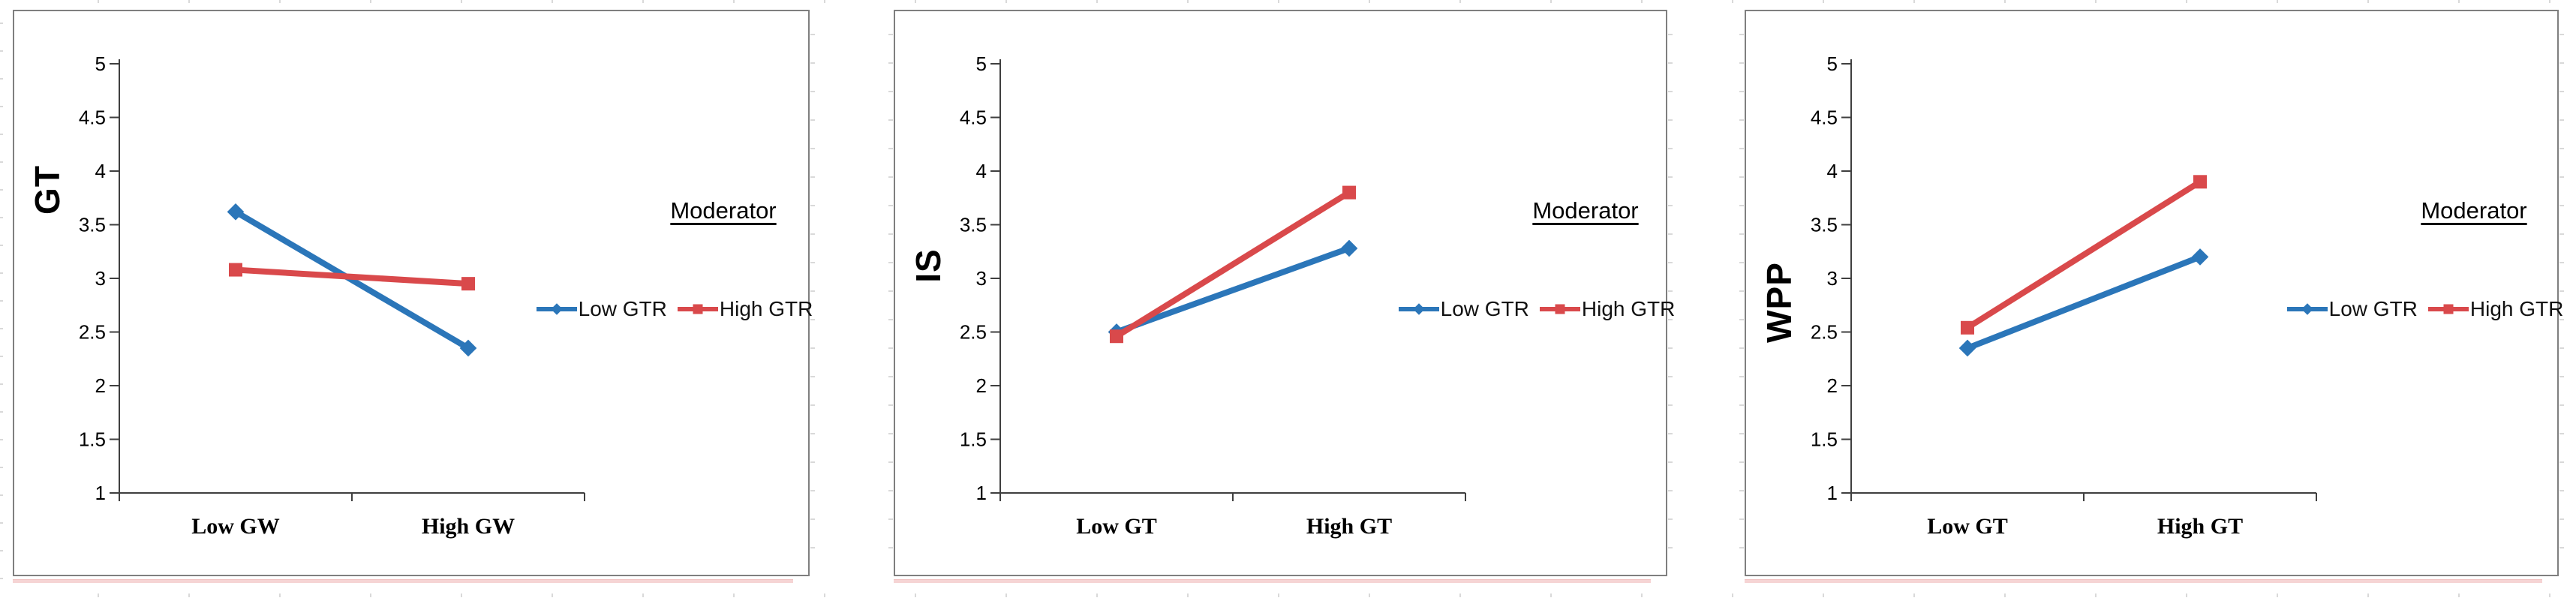  I want to click on y-axis-title: GT, so click(47, 190).